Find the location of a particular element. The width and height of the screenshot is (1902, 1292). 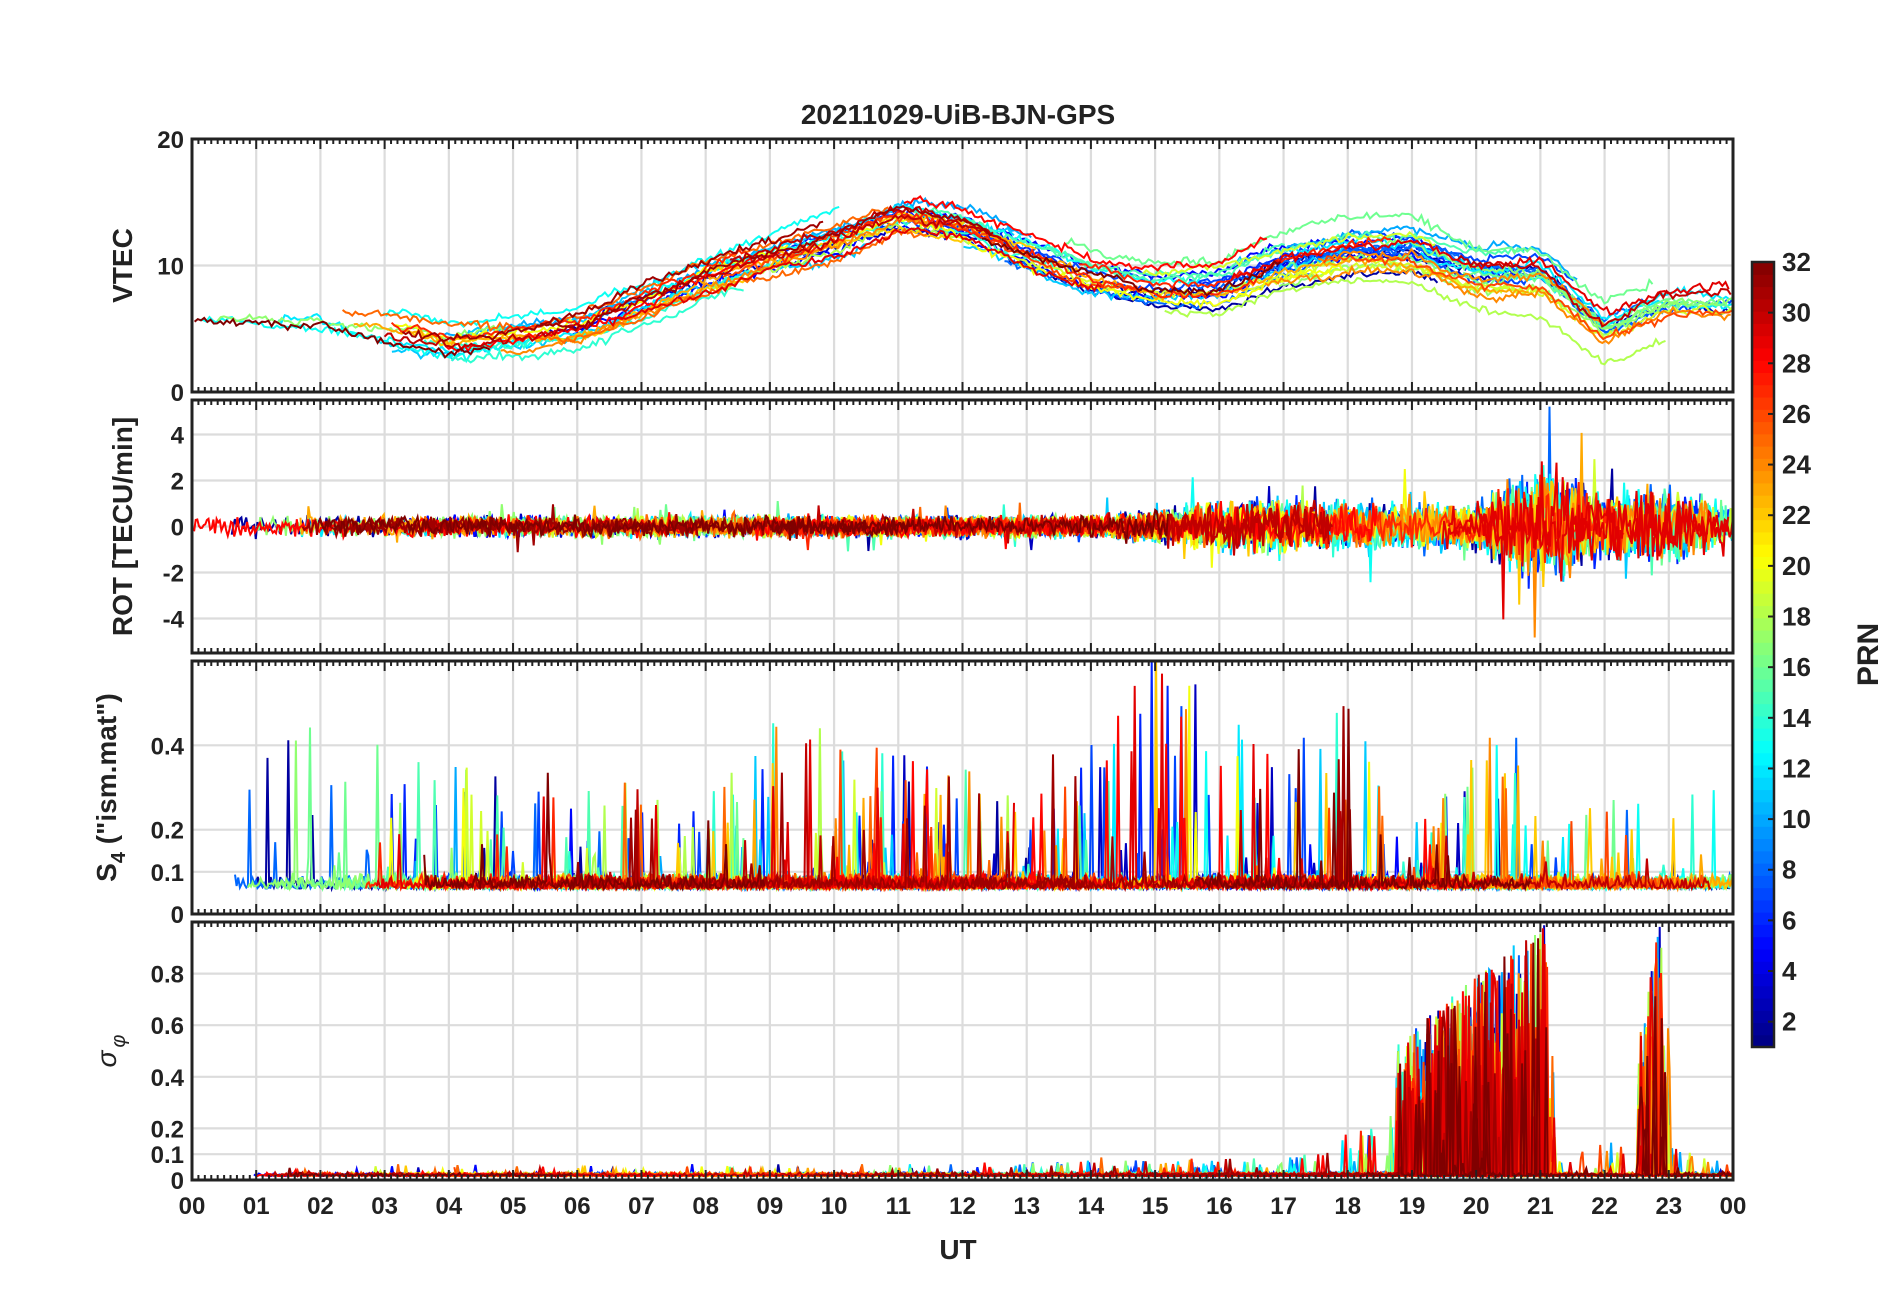

x-tick-label: 17 is located at coordinates (1283, 1206).